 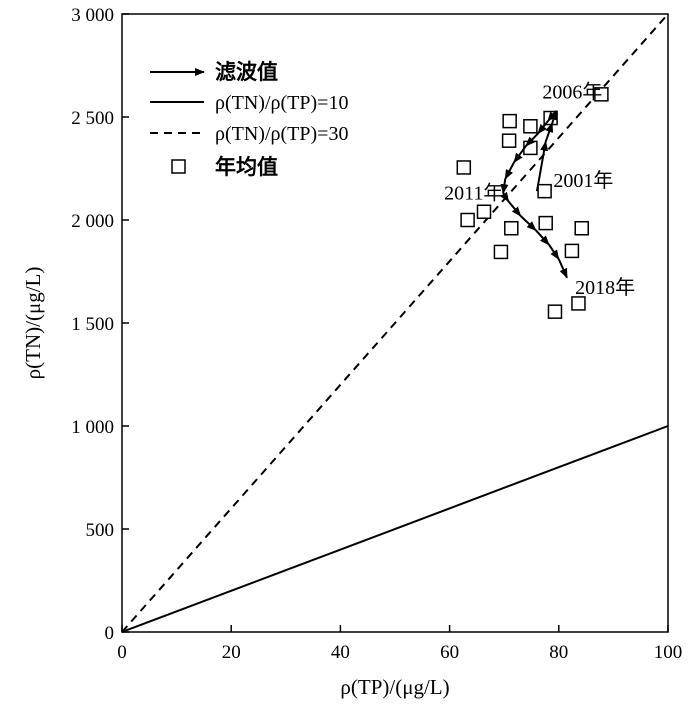 What do you see at coordinates (231, 652) in the screenshot?
I see `x-tick-label: 20` at bounding box center [231, 652].